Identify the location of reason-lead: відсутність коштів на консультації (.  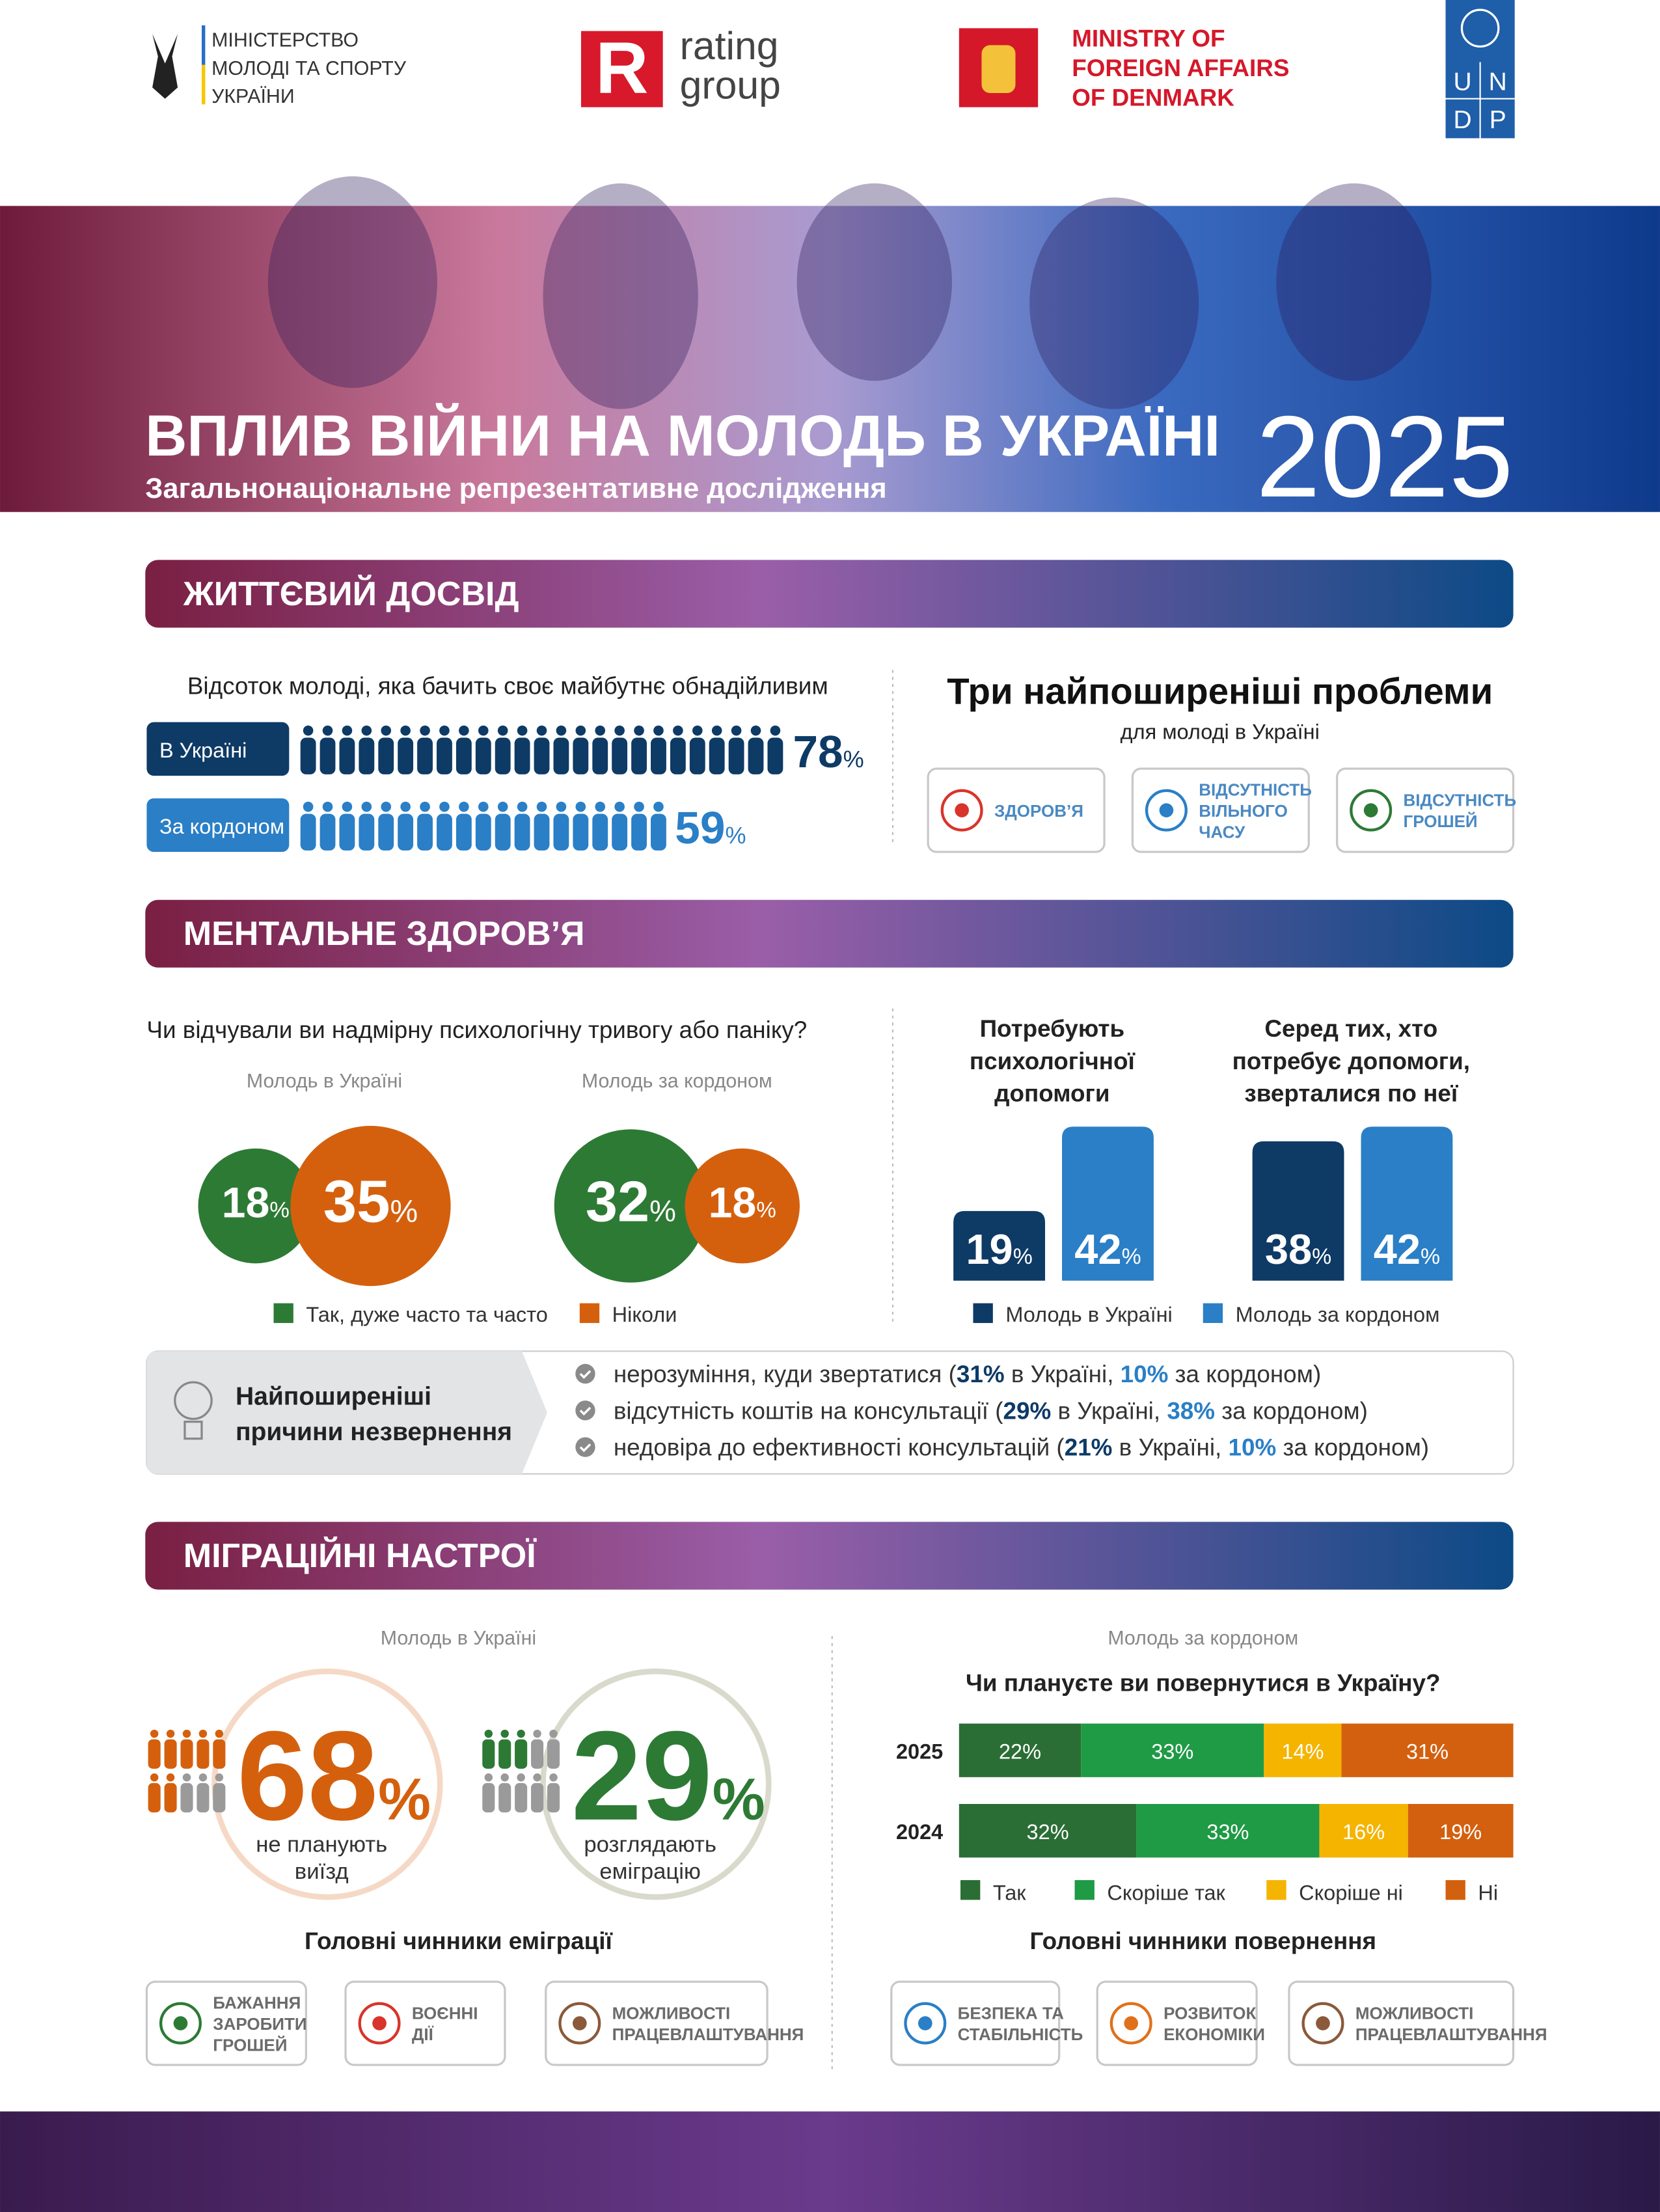
(808, 1410).